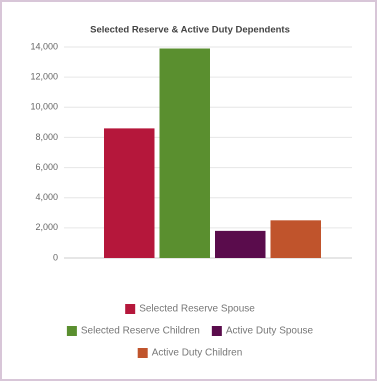  I want to click on y-tick-label: 4,000, so click(46, 197).